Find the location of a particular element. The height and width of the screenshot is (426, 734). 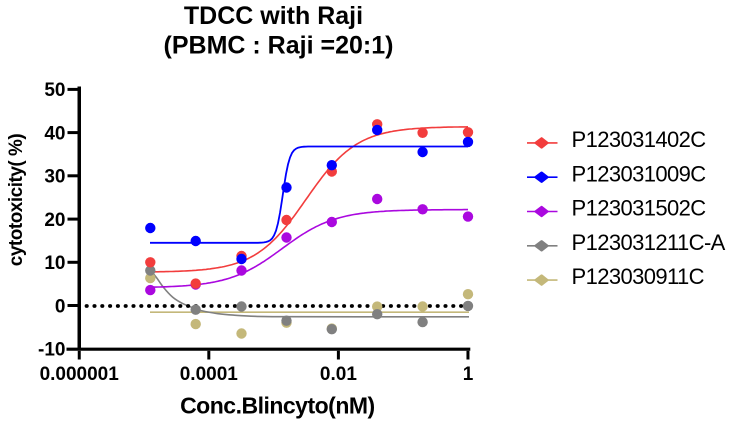

svg-text: 0.0001 is located at coordinates (209, 374).